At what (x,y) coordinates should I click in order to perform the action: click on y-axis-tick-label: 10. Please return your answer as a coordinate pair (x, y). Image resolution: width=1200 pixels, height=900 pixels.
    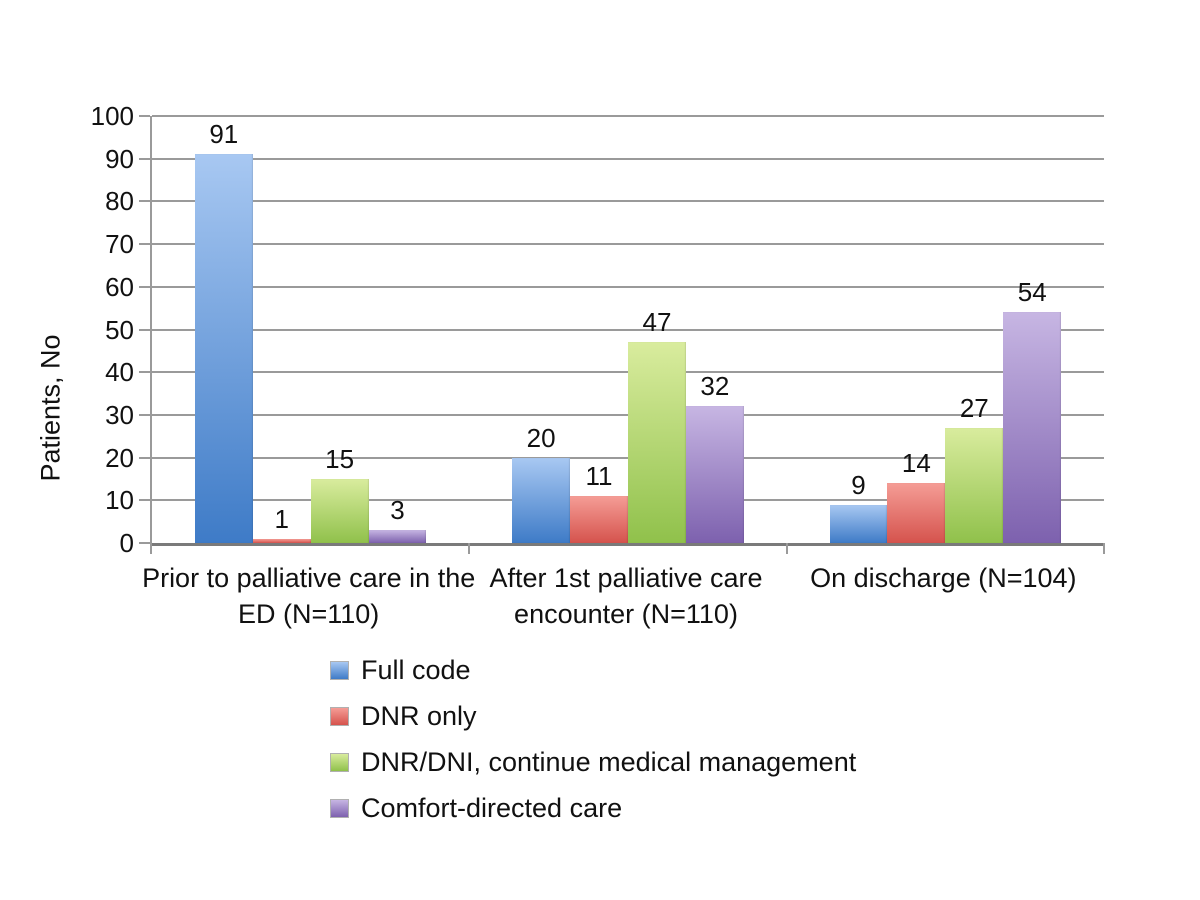
    Looking at the image, I should click on (119, 500).